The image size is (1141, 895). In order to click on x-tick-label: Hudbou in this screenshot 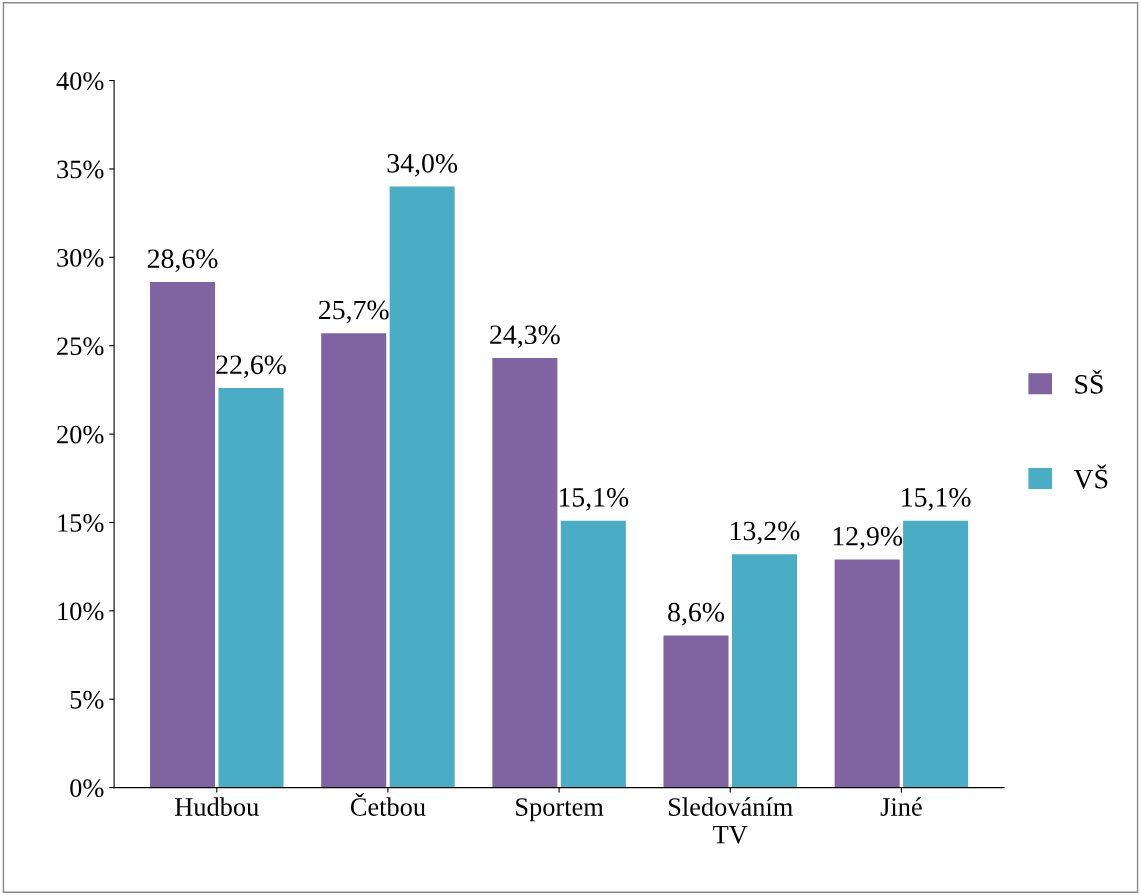, I will do `click(217, 806)`.